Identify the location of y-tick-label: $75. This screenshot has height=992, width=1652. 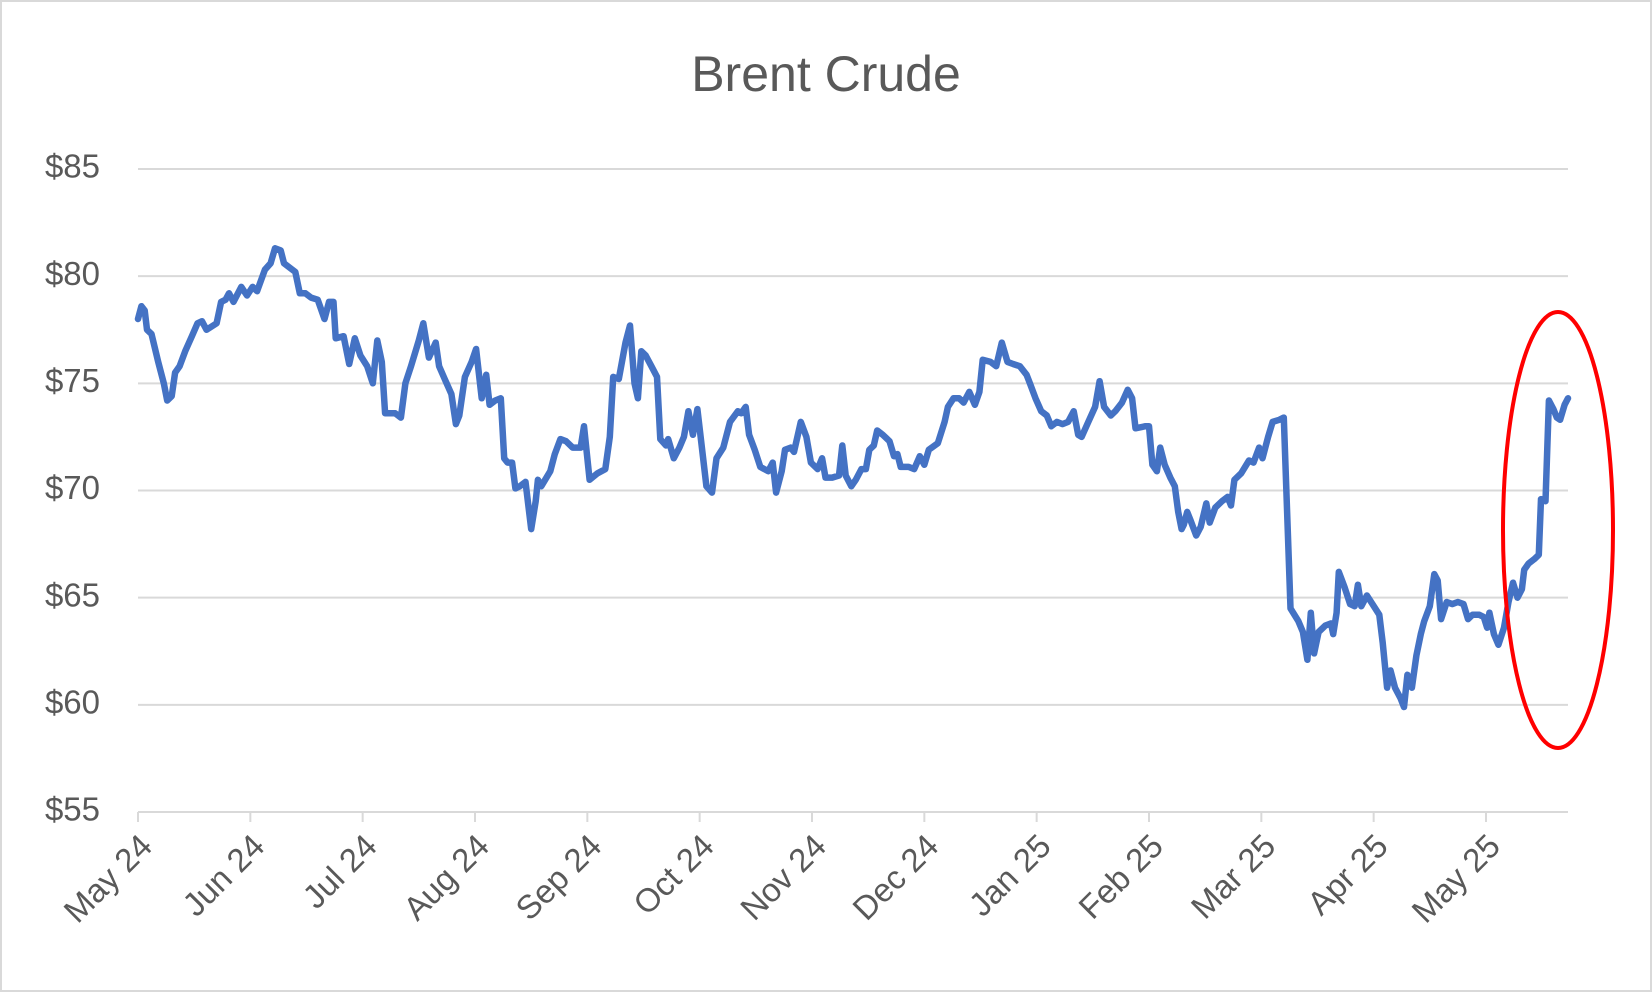
(72, 380).